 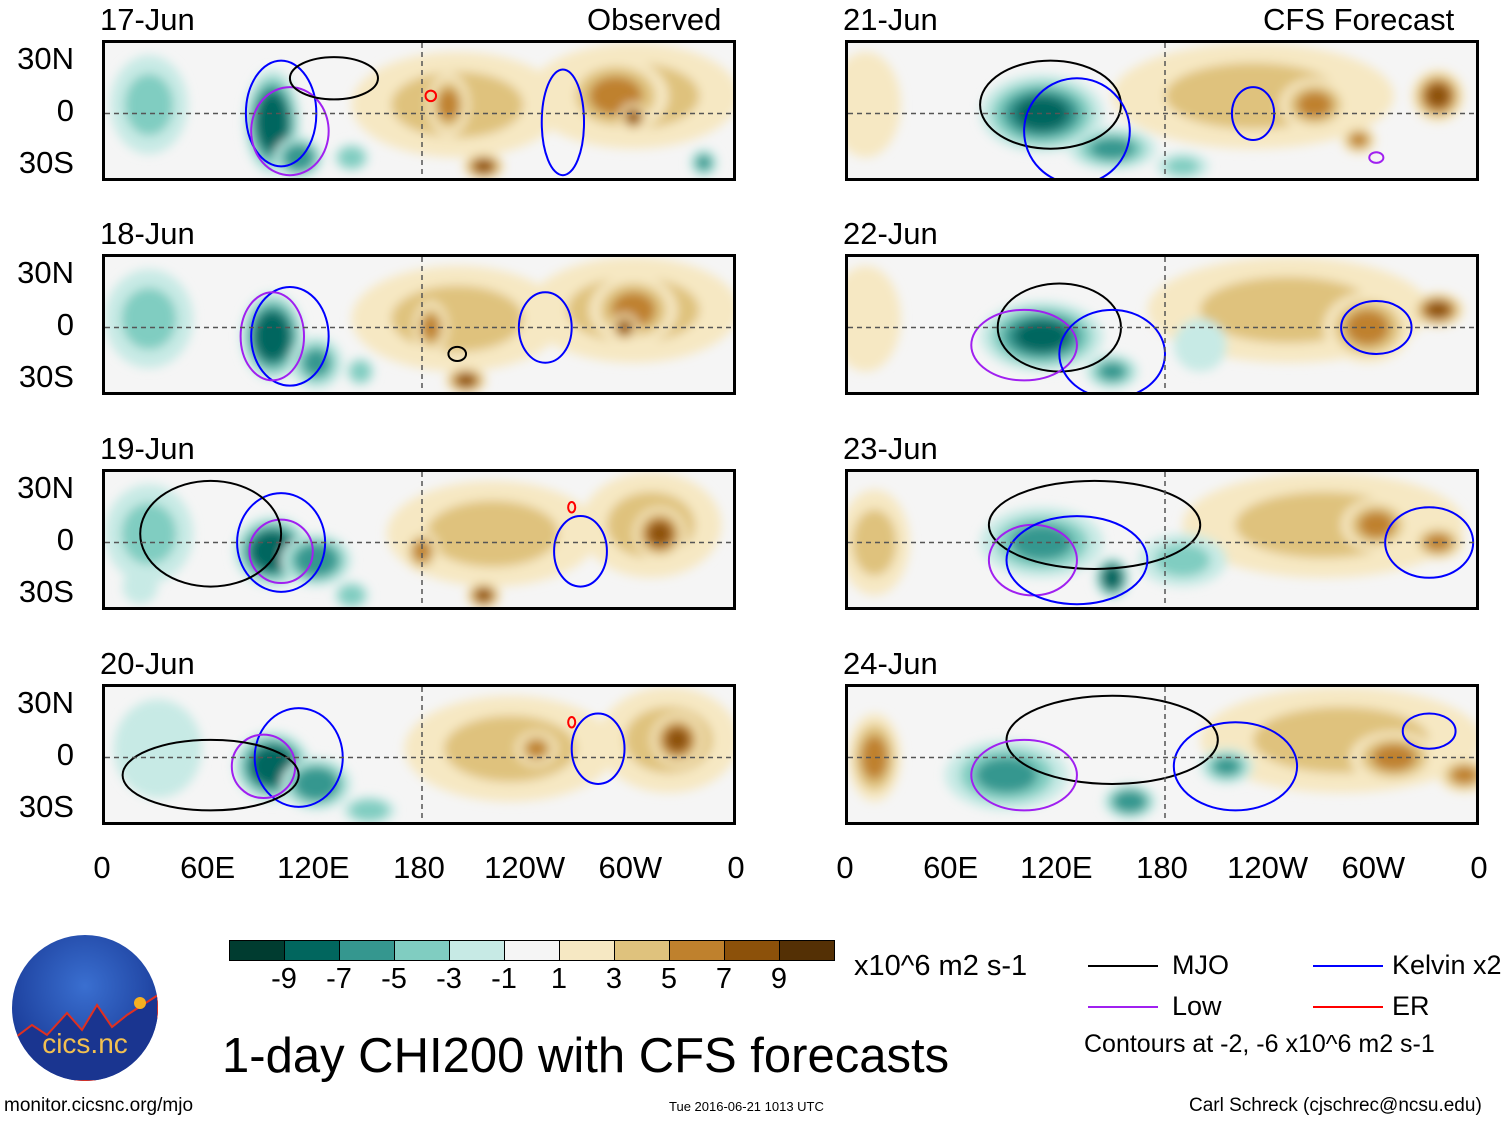 I want to click on lon-tick-label: 180, so click(x=1162, y=867).